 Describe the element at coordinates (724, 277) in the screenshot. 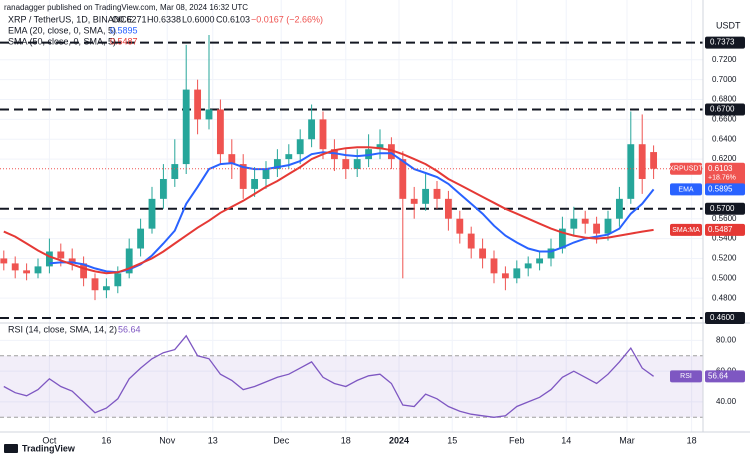

I see `y-tick-label: 0.5000` at that location.